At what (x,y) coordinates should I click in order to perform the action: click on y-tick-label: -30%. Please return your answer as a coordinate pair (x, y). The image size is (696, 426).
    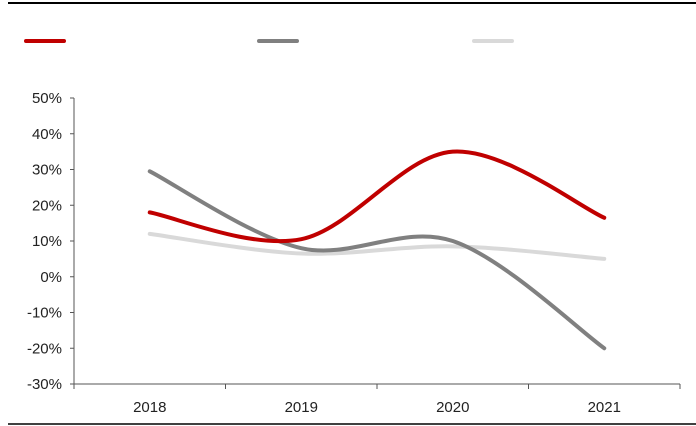
    Looking at the image, I should click on (44, 384).